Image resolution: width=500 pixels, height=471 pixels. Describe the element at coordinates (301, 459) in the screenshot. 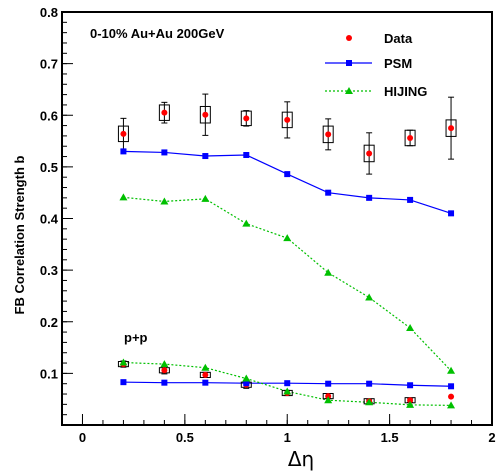

I see `x-axis-title: Δη` at that location.